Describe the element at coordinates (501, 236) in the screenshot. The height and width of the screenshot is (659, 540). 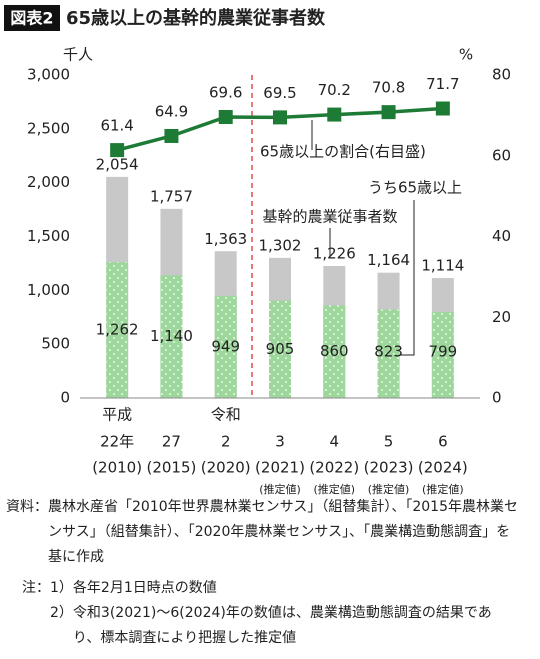
I see `y2-tick-label: 40` at that location.